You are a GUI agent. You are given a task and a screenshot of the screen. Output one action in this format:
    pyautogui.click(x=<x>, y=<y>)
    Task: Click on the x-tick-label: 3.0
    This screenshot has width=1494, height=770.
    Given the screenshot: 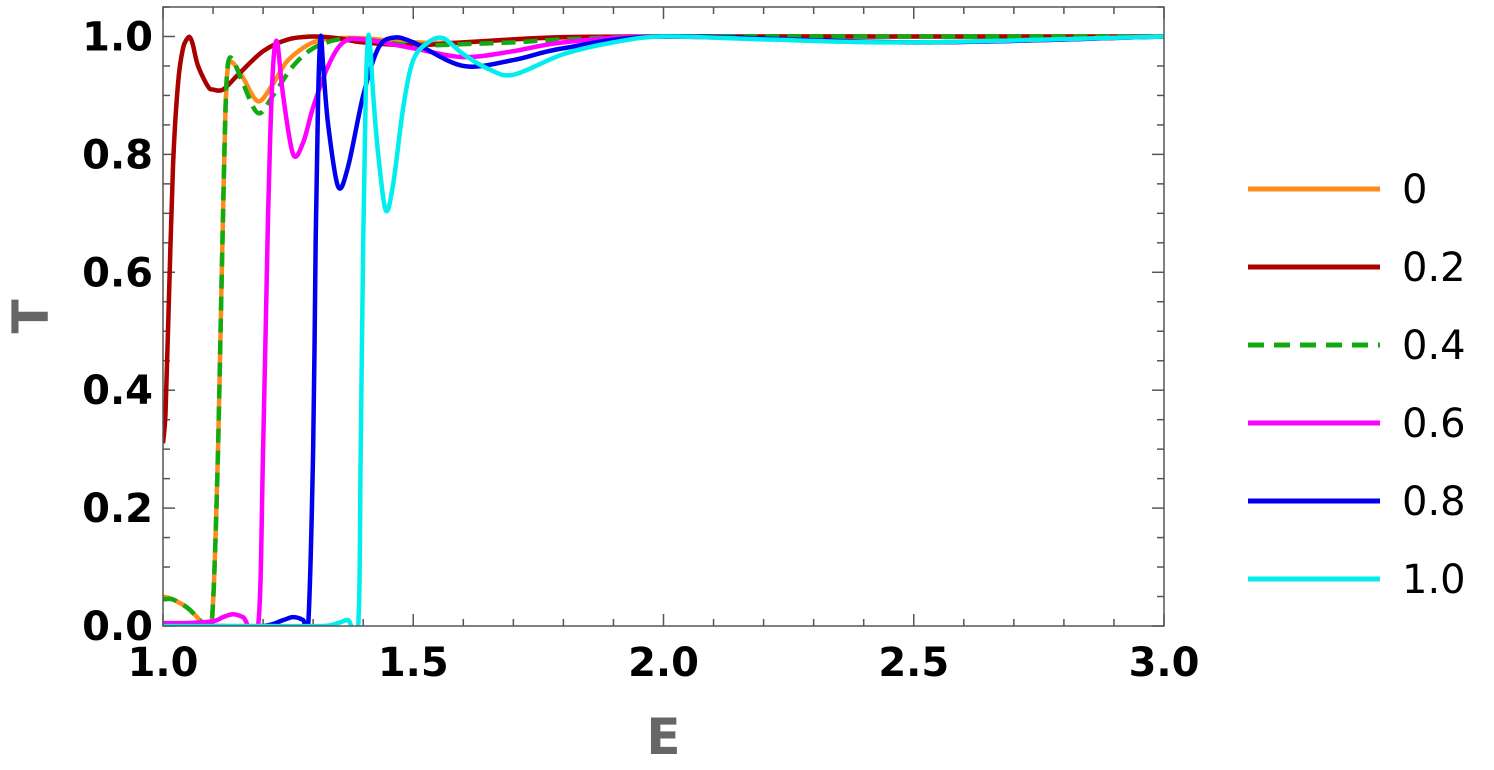 What is the action you would take?
    pyautogui.click(x=1164, y=663)
    